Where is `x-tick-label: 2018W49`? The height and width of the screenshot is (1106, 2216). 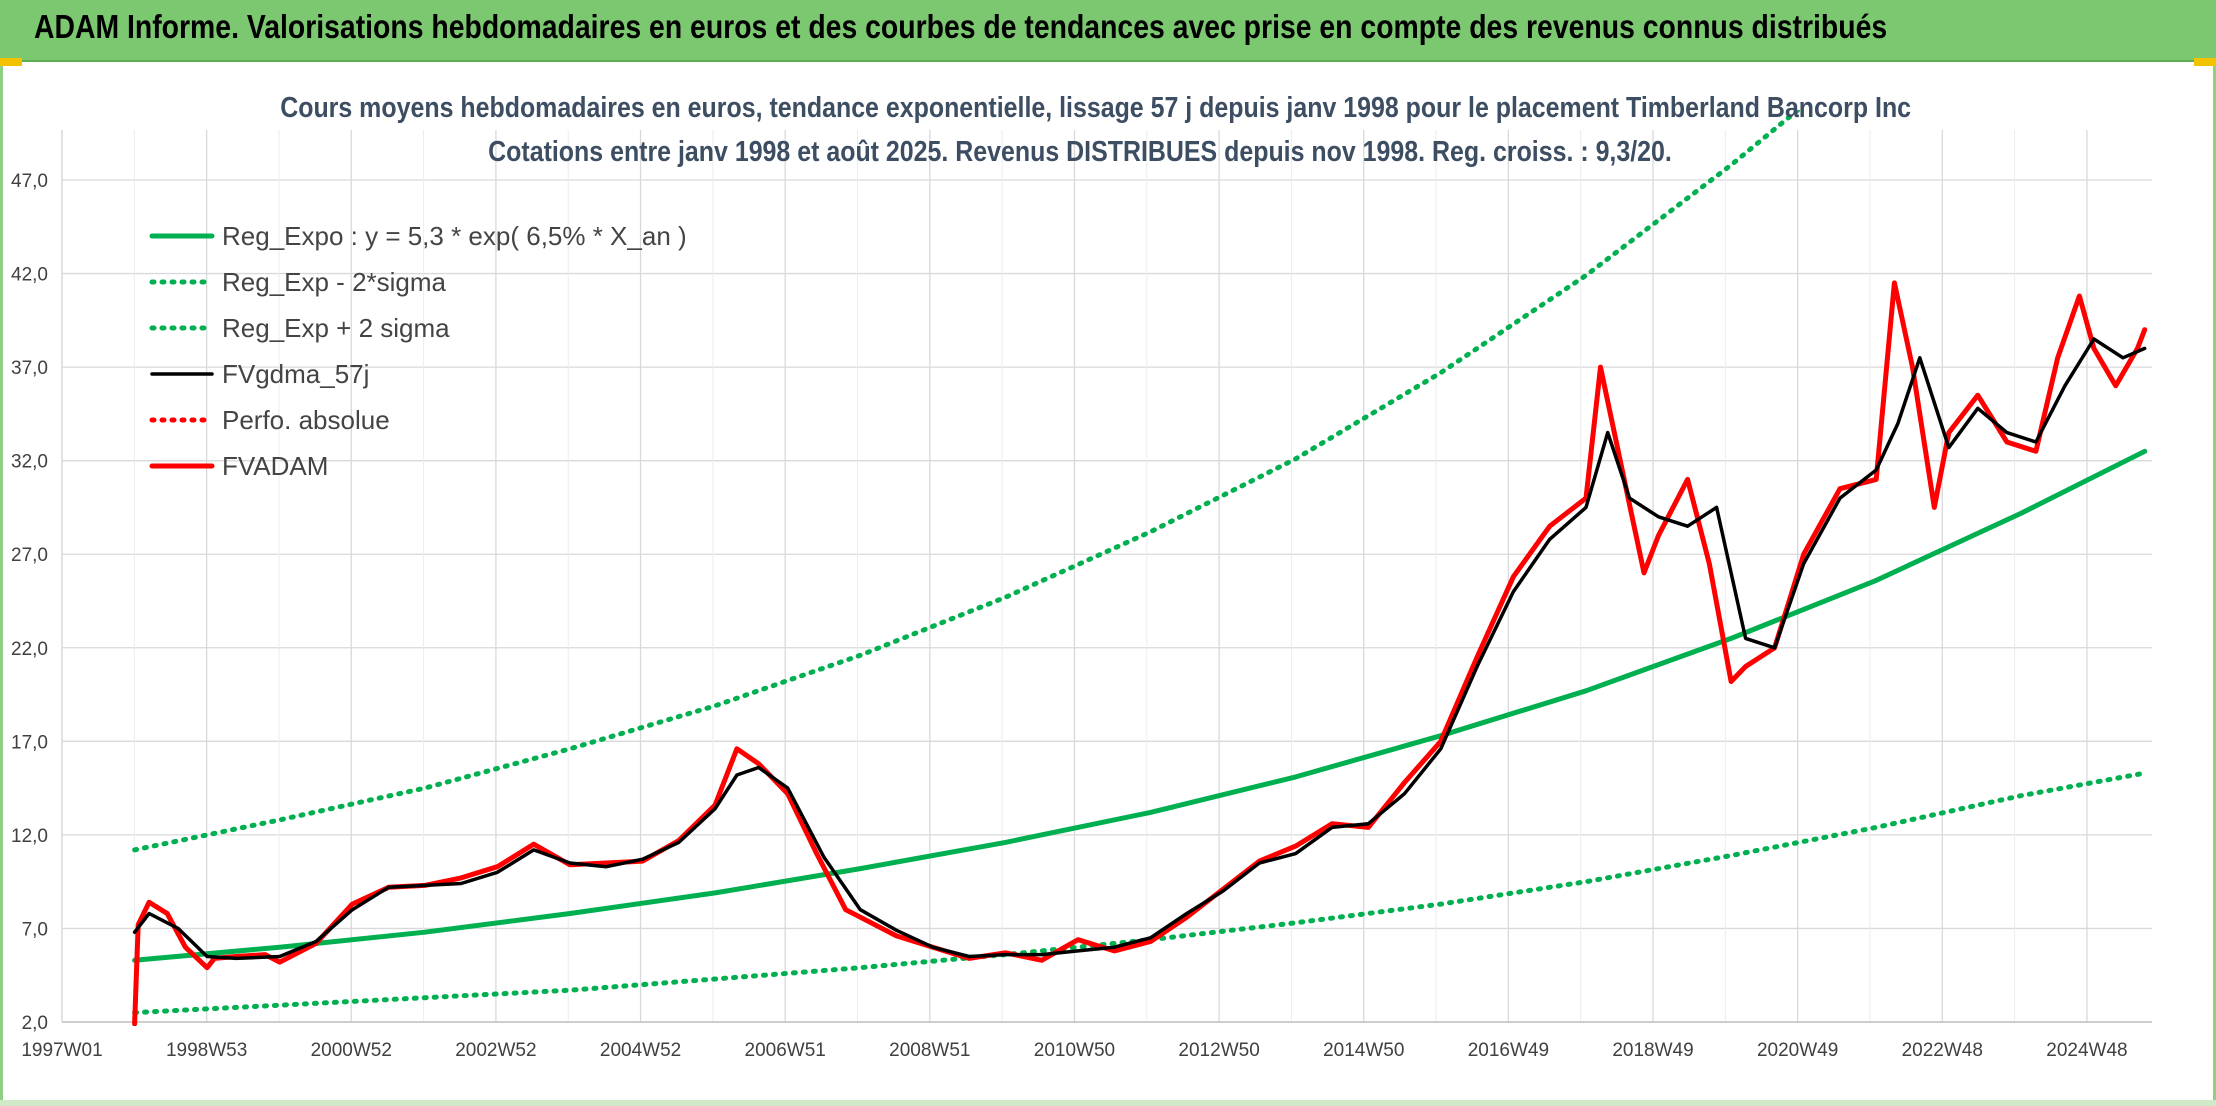
x-tick-label: 2018W49 is located at coordinates (1652, 1050).